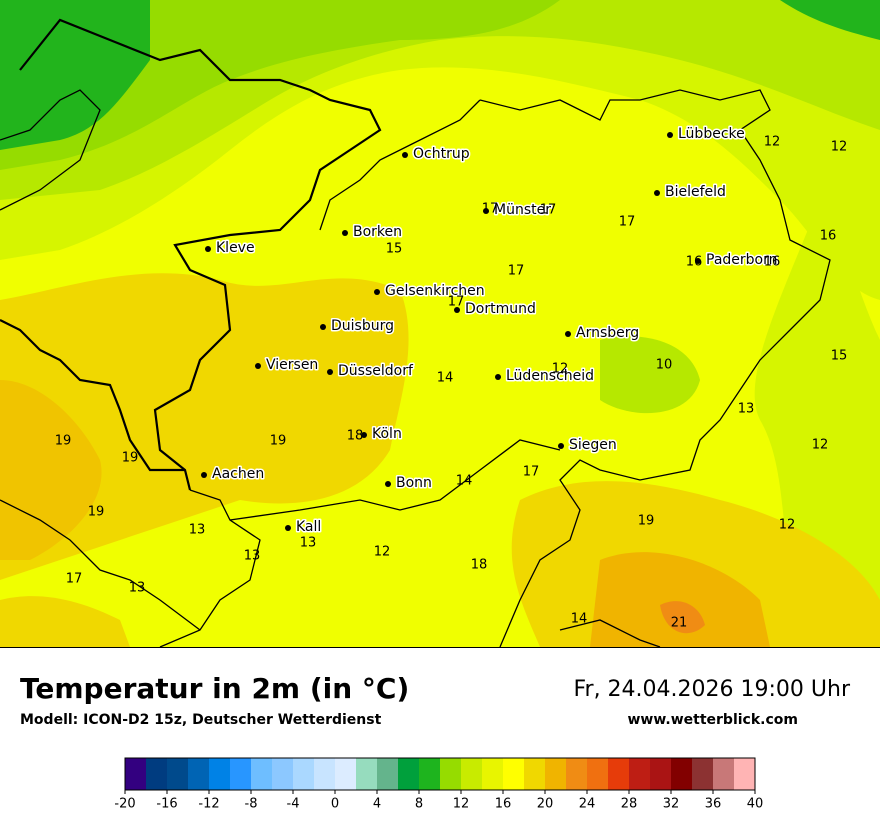  Describe the element at coordinates (377, 804) in the screenshot. I see `colorbar-tick-label: 4` at that location.